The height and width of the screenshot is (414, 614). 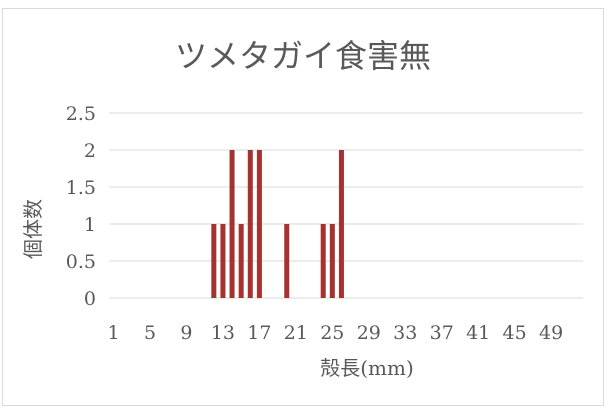 I want to click on x-tick-label: 37, so click(x=442, y=333).